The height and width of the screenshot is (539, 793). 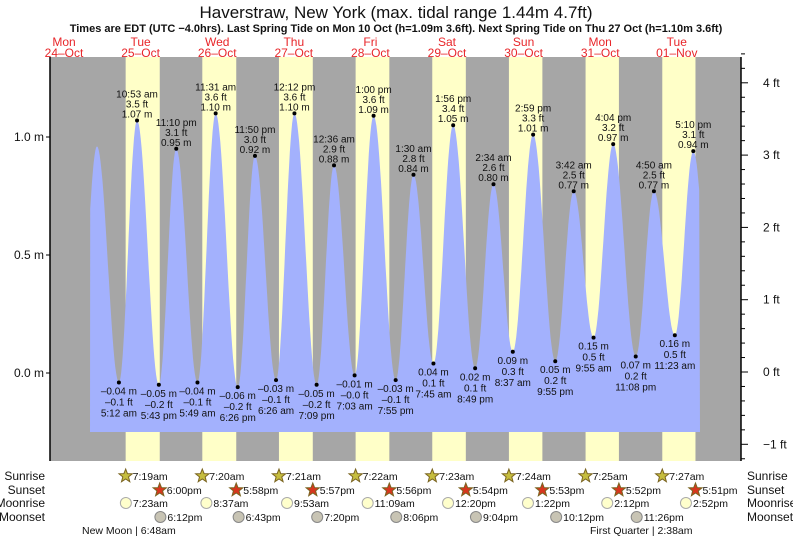 I want to click on sunrise-time: 7:19am, so click(x=150, y=477).